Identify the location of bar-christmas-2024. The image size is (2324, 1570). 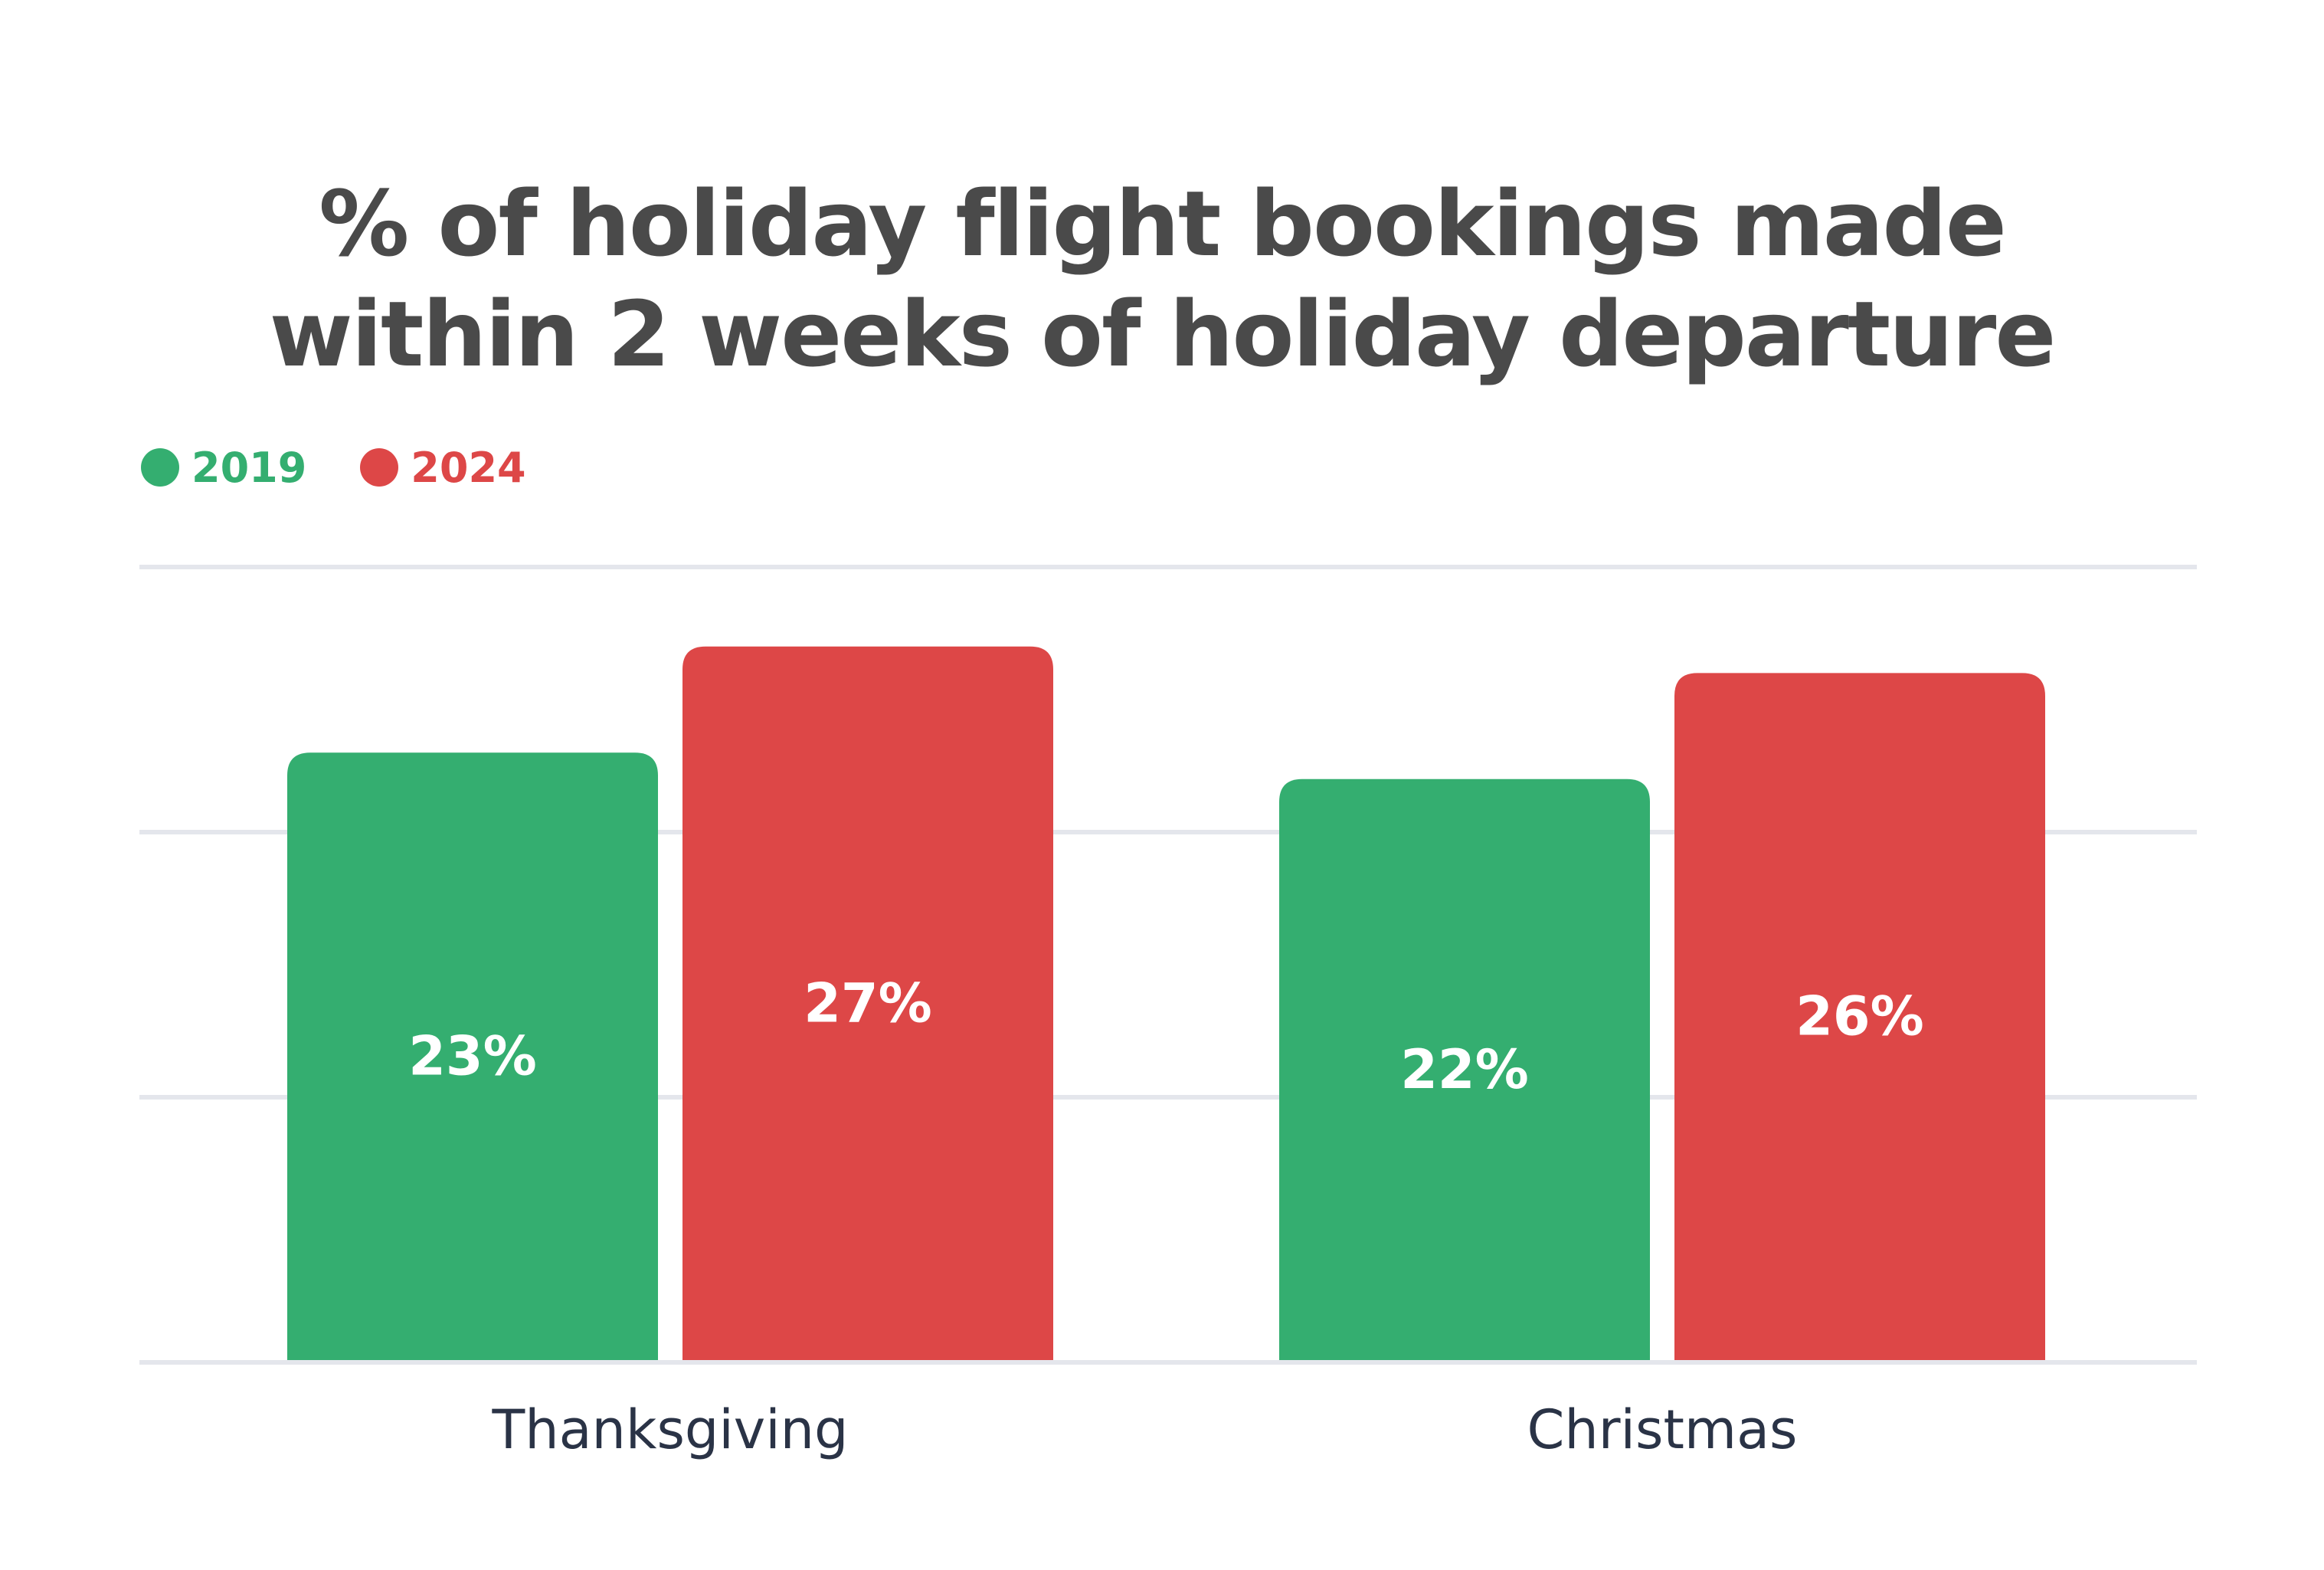
(1859, 1017).